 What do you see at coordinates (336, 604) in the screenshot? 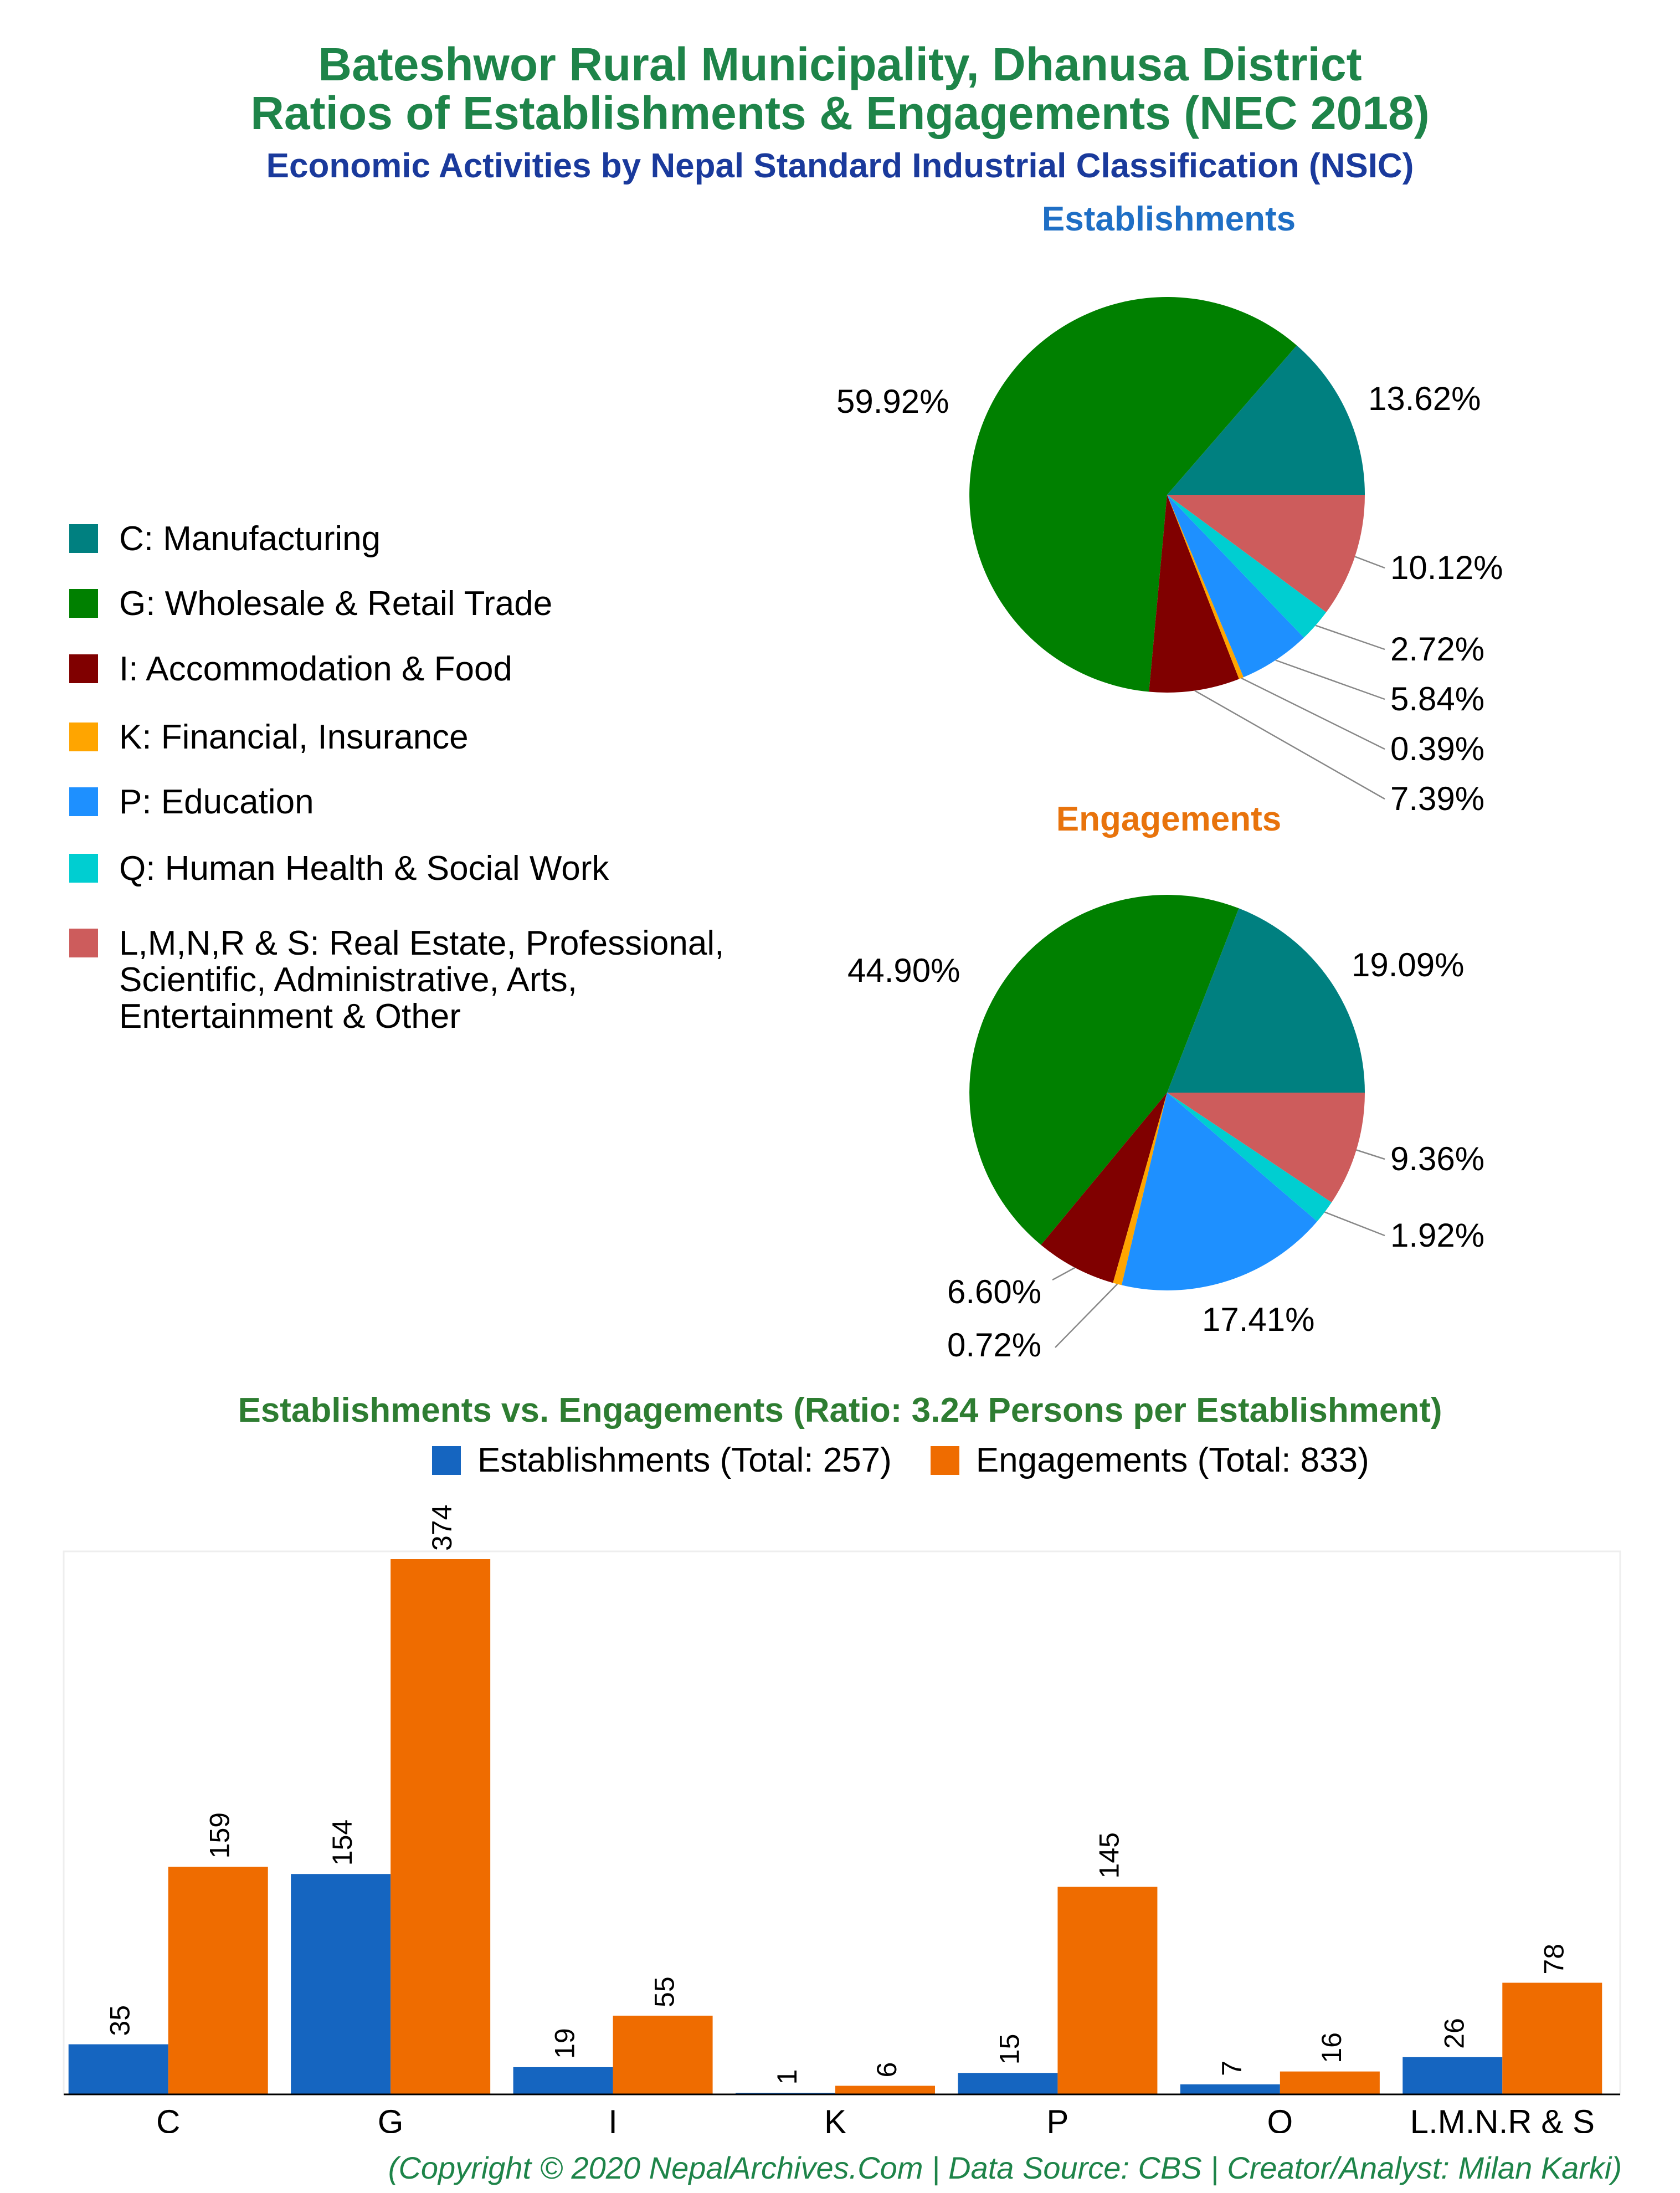
I see `legend-label: G: Wholesale & Retail Trade` at bounding box center [336, 604].